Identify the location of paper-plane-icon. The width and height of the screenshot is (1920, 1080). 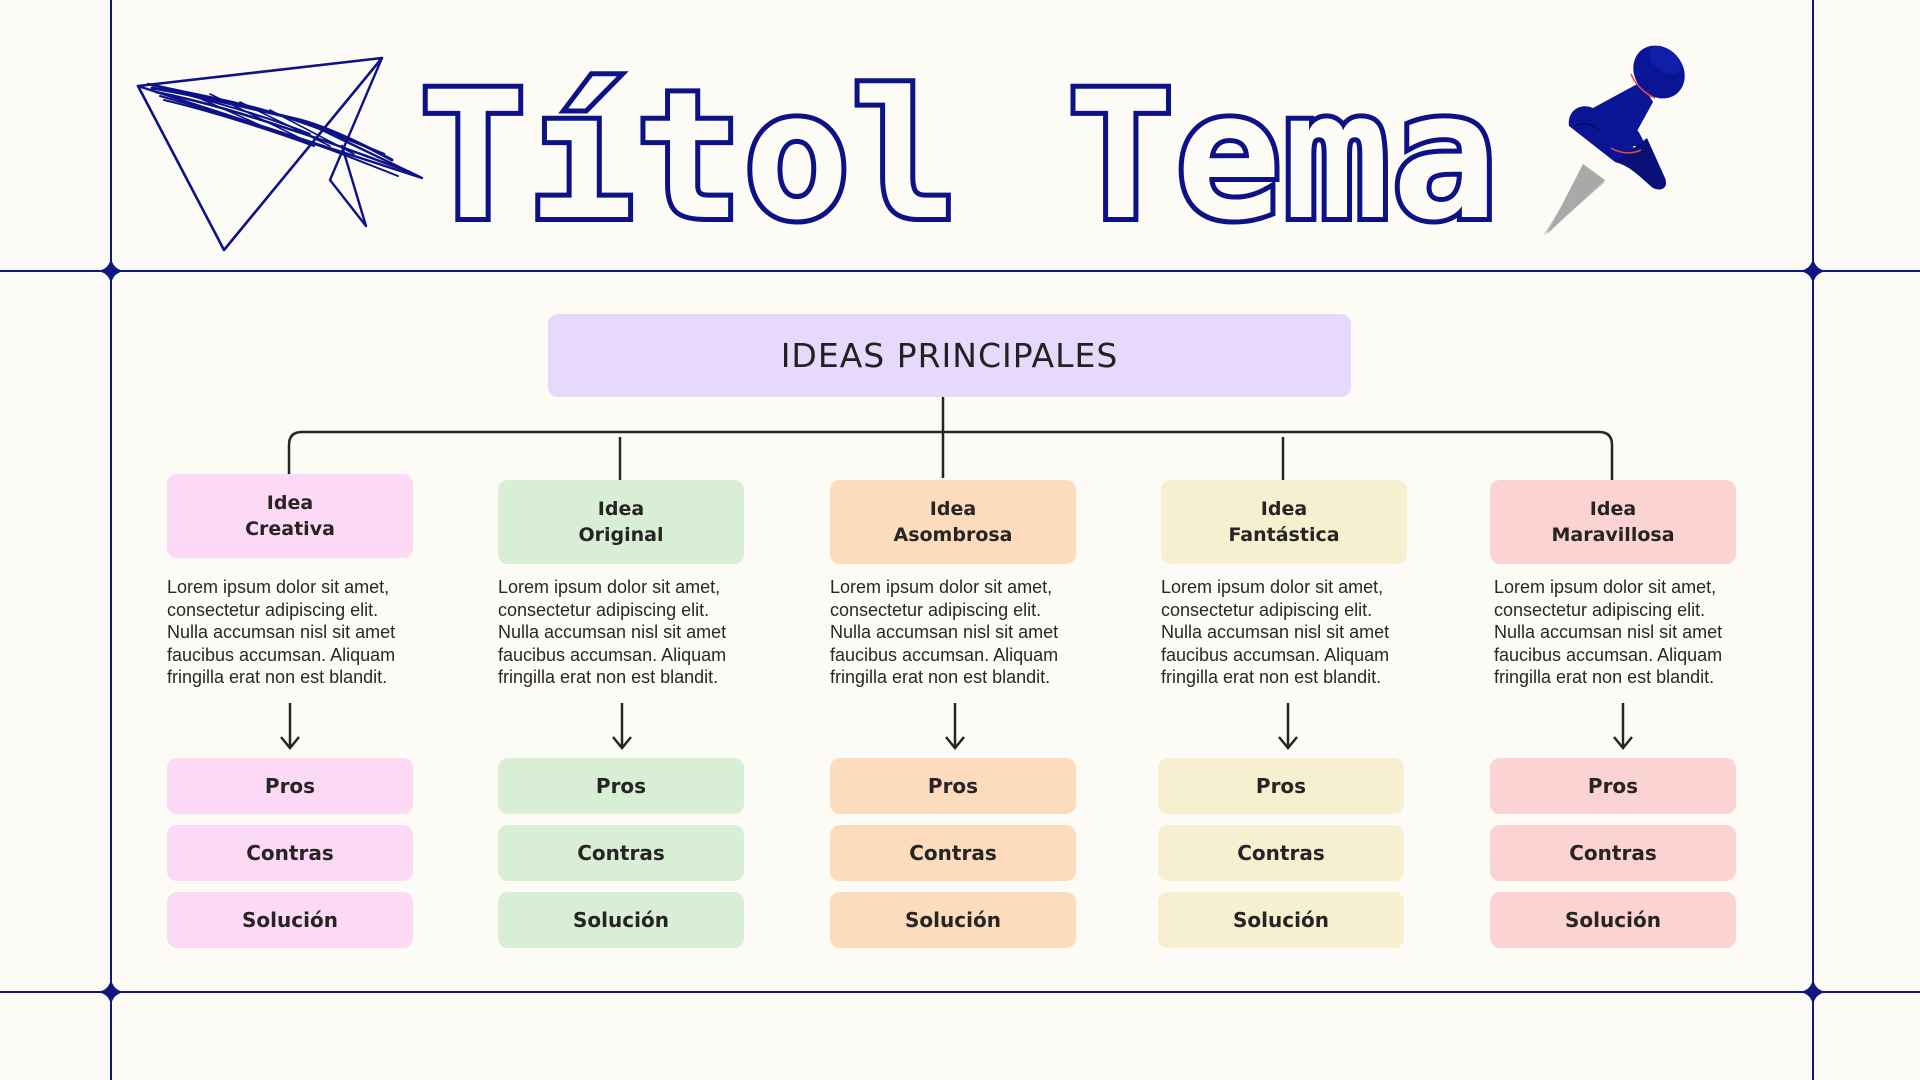
(280, 154).